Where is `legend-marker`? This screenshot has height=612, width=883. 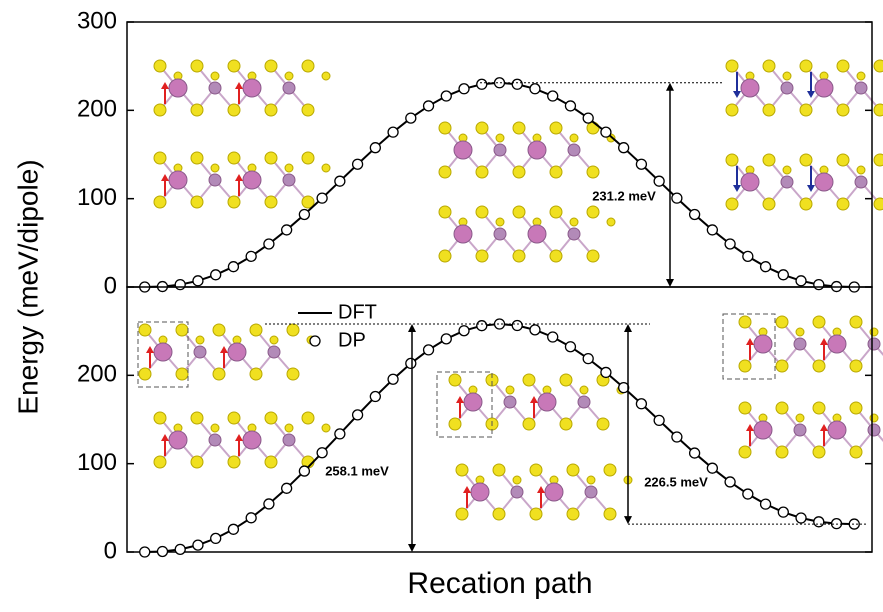
legend-marker is located at coordinates (315, 341).